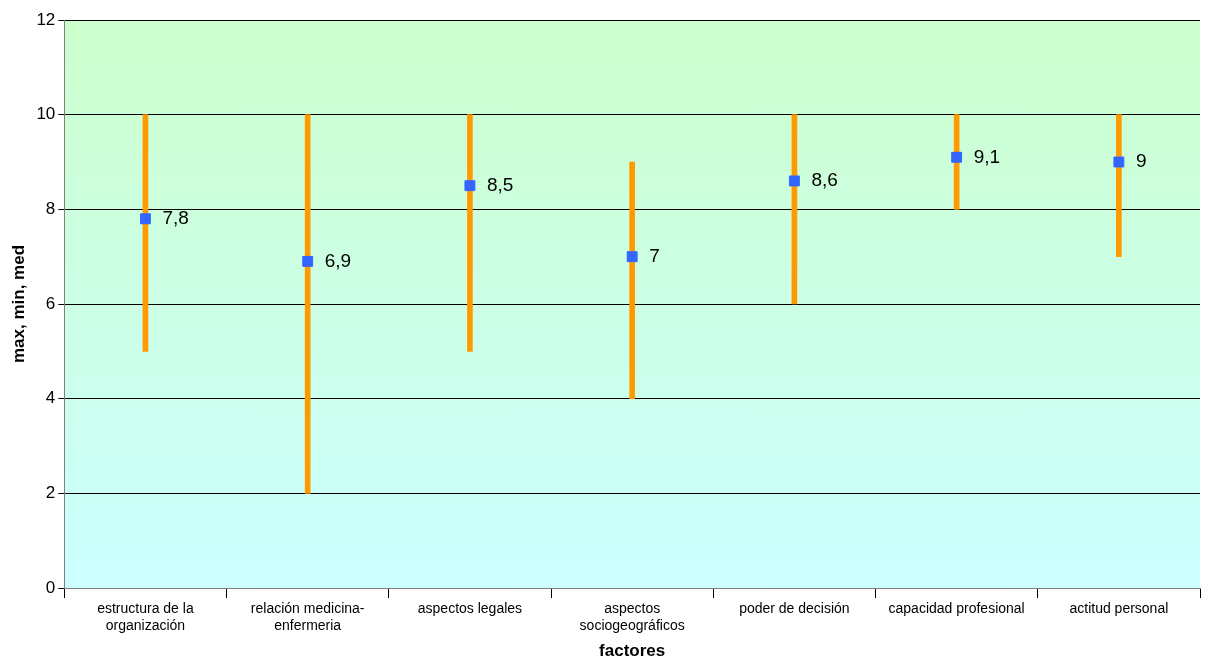 The height and width of the screenshot is (671, 1210). What do you see at coordinates (18, 304) in the screenshot?
I see `y-axis-title: max, min, med` at bounding box center [18, 304].